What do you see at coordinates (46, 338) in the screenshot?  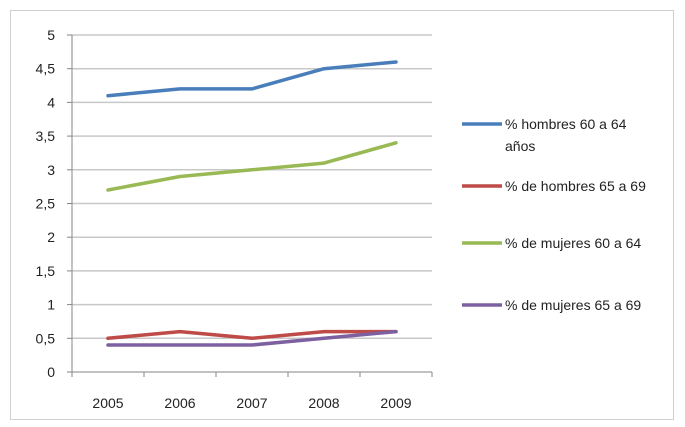 I see `y-tick-label: 0,5` at bounding box center [46, 338].